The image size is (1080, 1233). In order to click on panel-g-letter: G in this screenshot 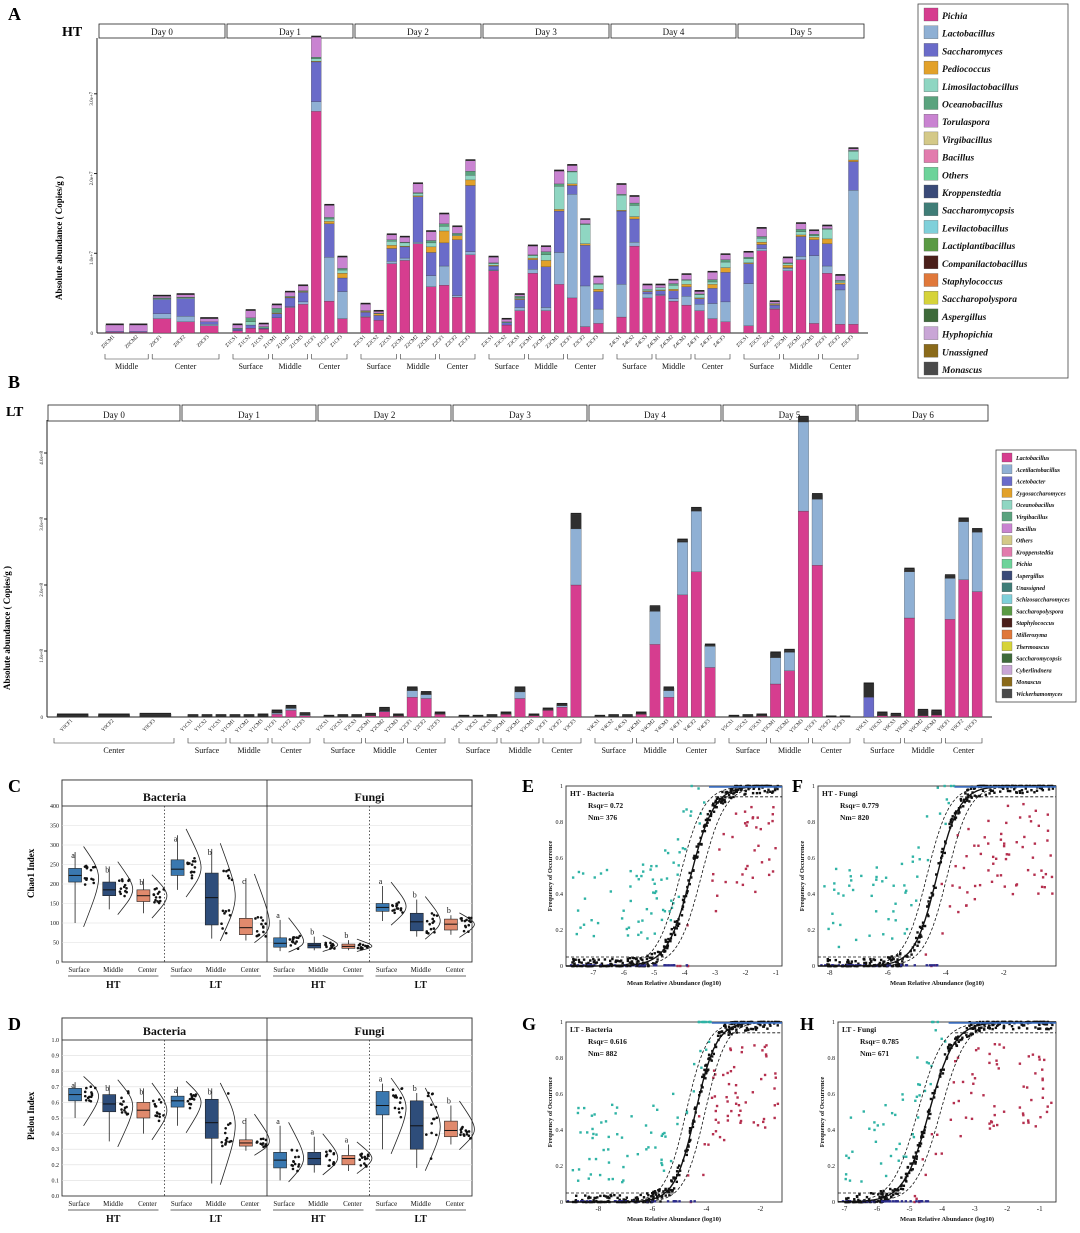, I will do `click(529, 1024)`.